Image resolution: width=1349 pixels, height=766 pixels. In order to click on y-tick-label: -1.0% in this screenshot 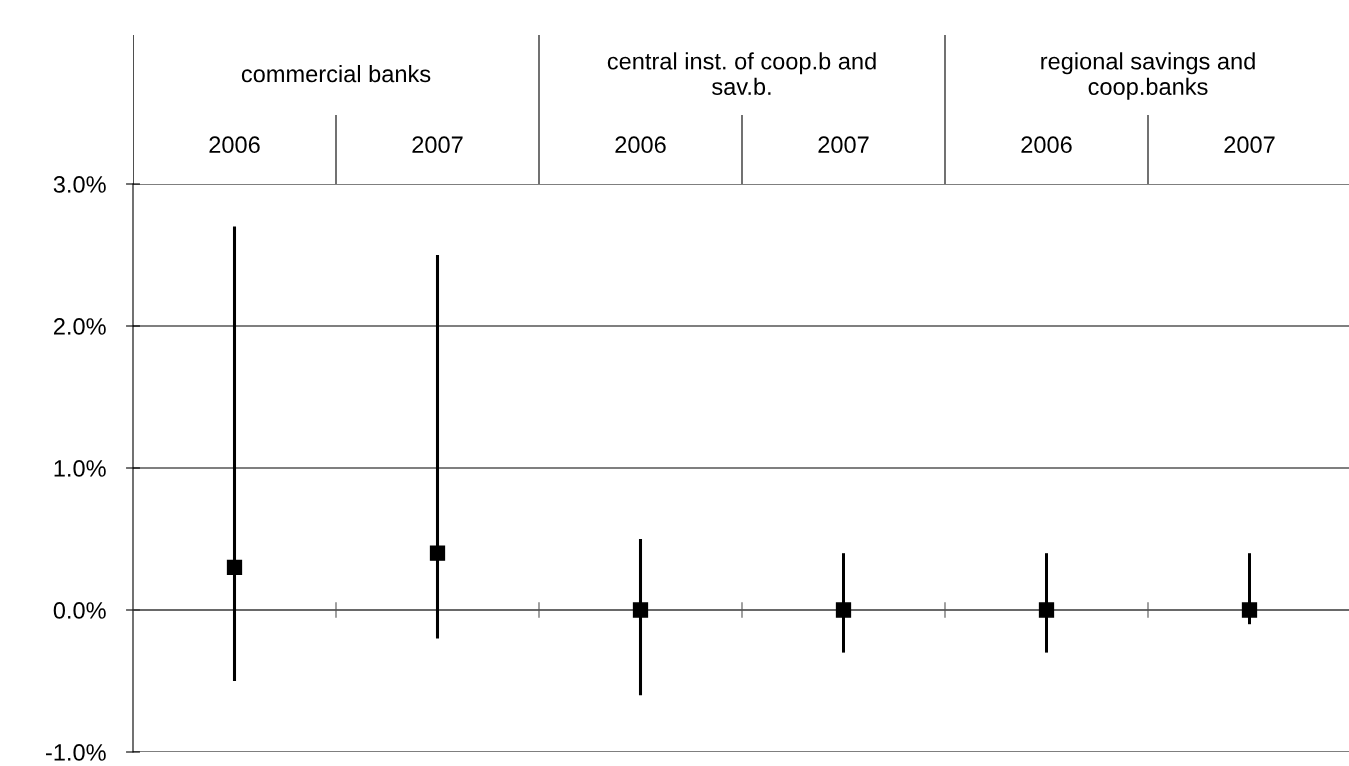, I will do `click(75, 752)`.